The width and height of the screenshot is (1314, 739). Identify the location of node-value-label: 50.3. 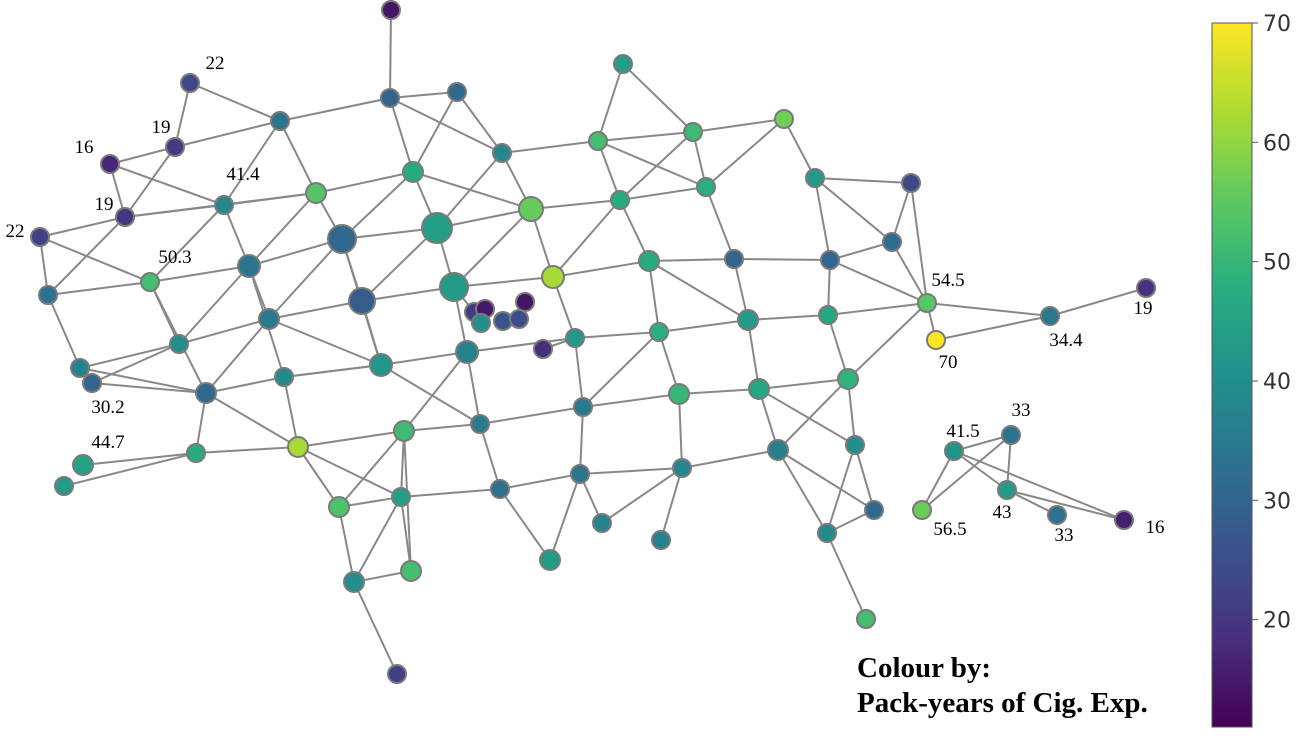
(174, 257).